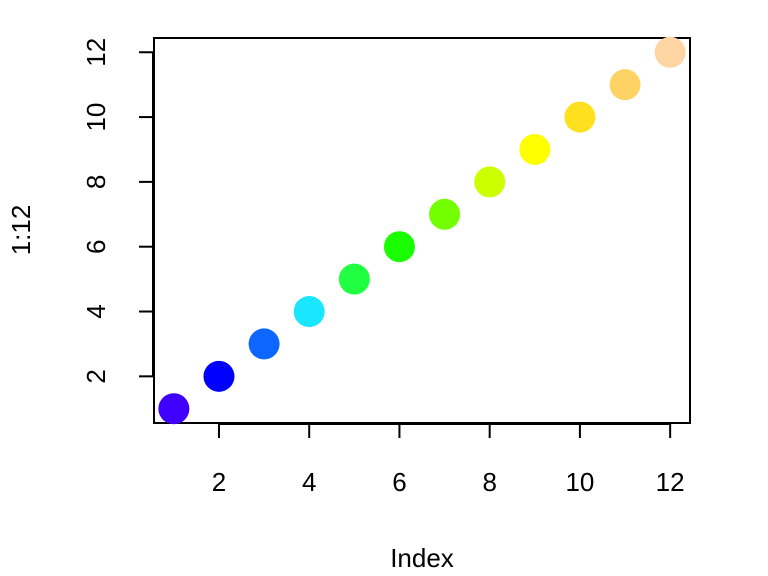  I want to click on x-axis: 2 4 6 8 10 12, so click(448, 460).